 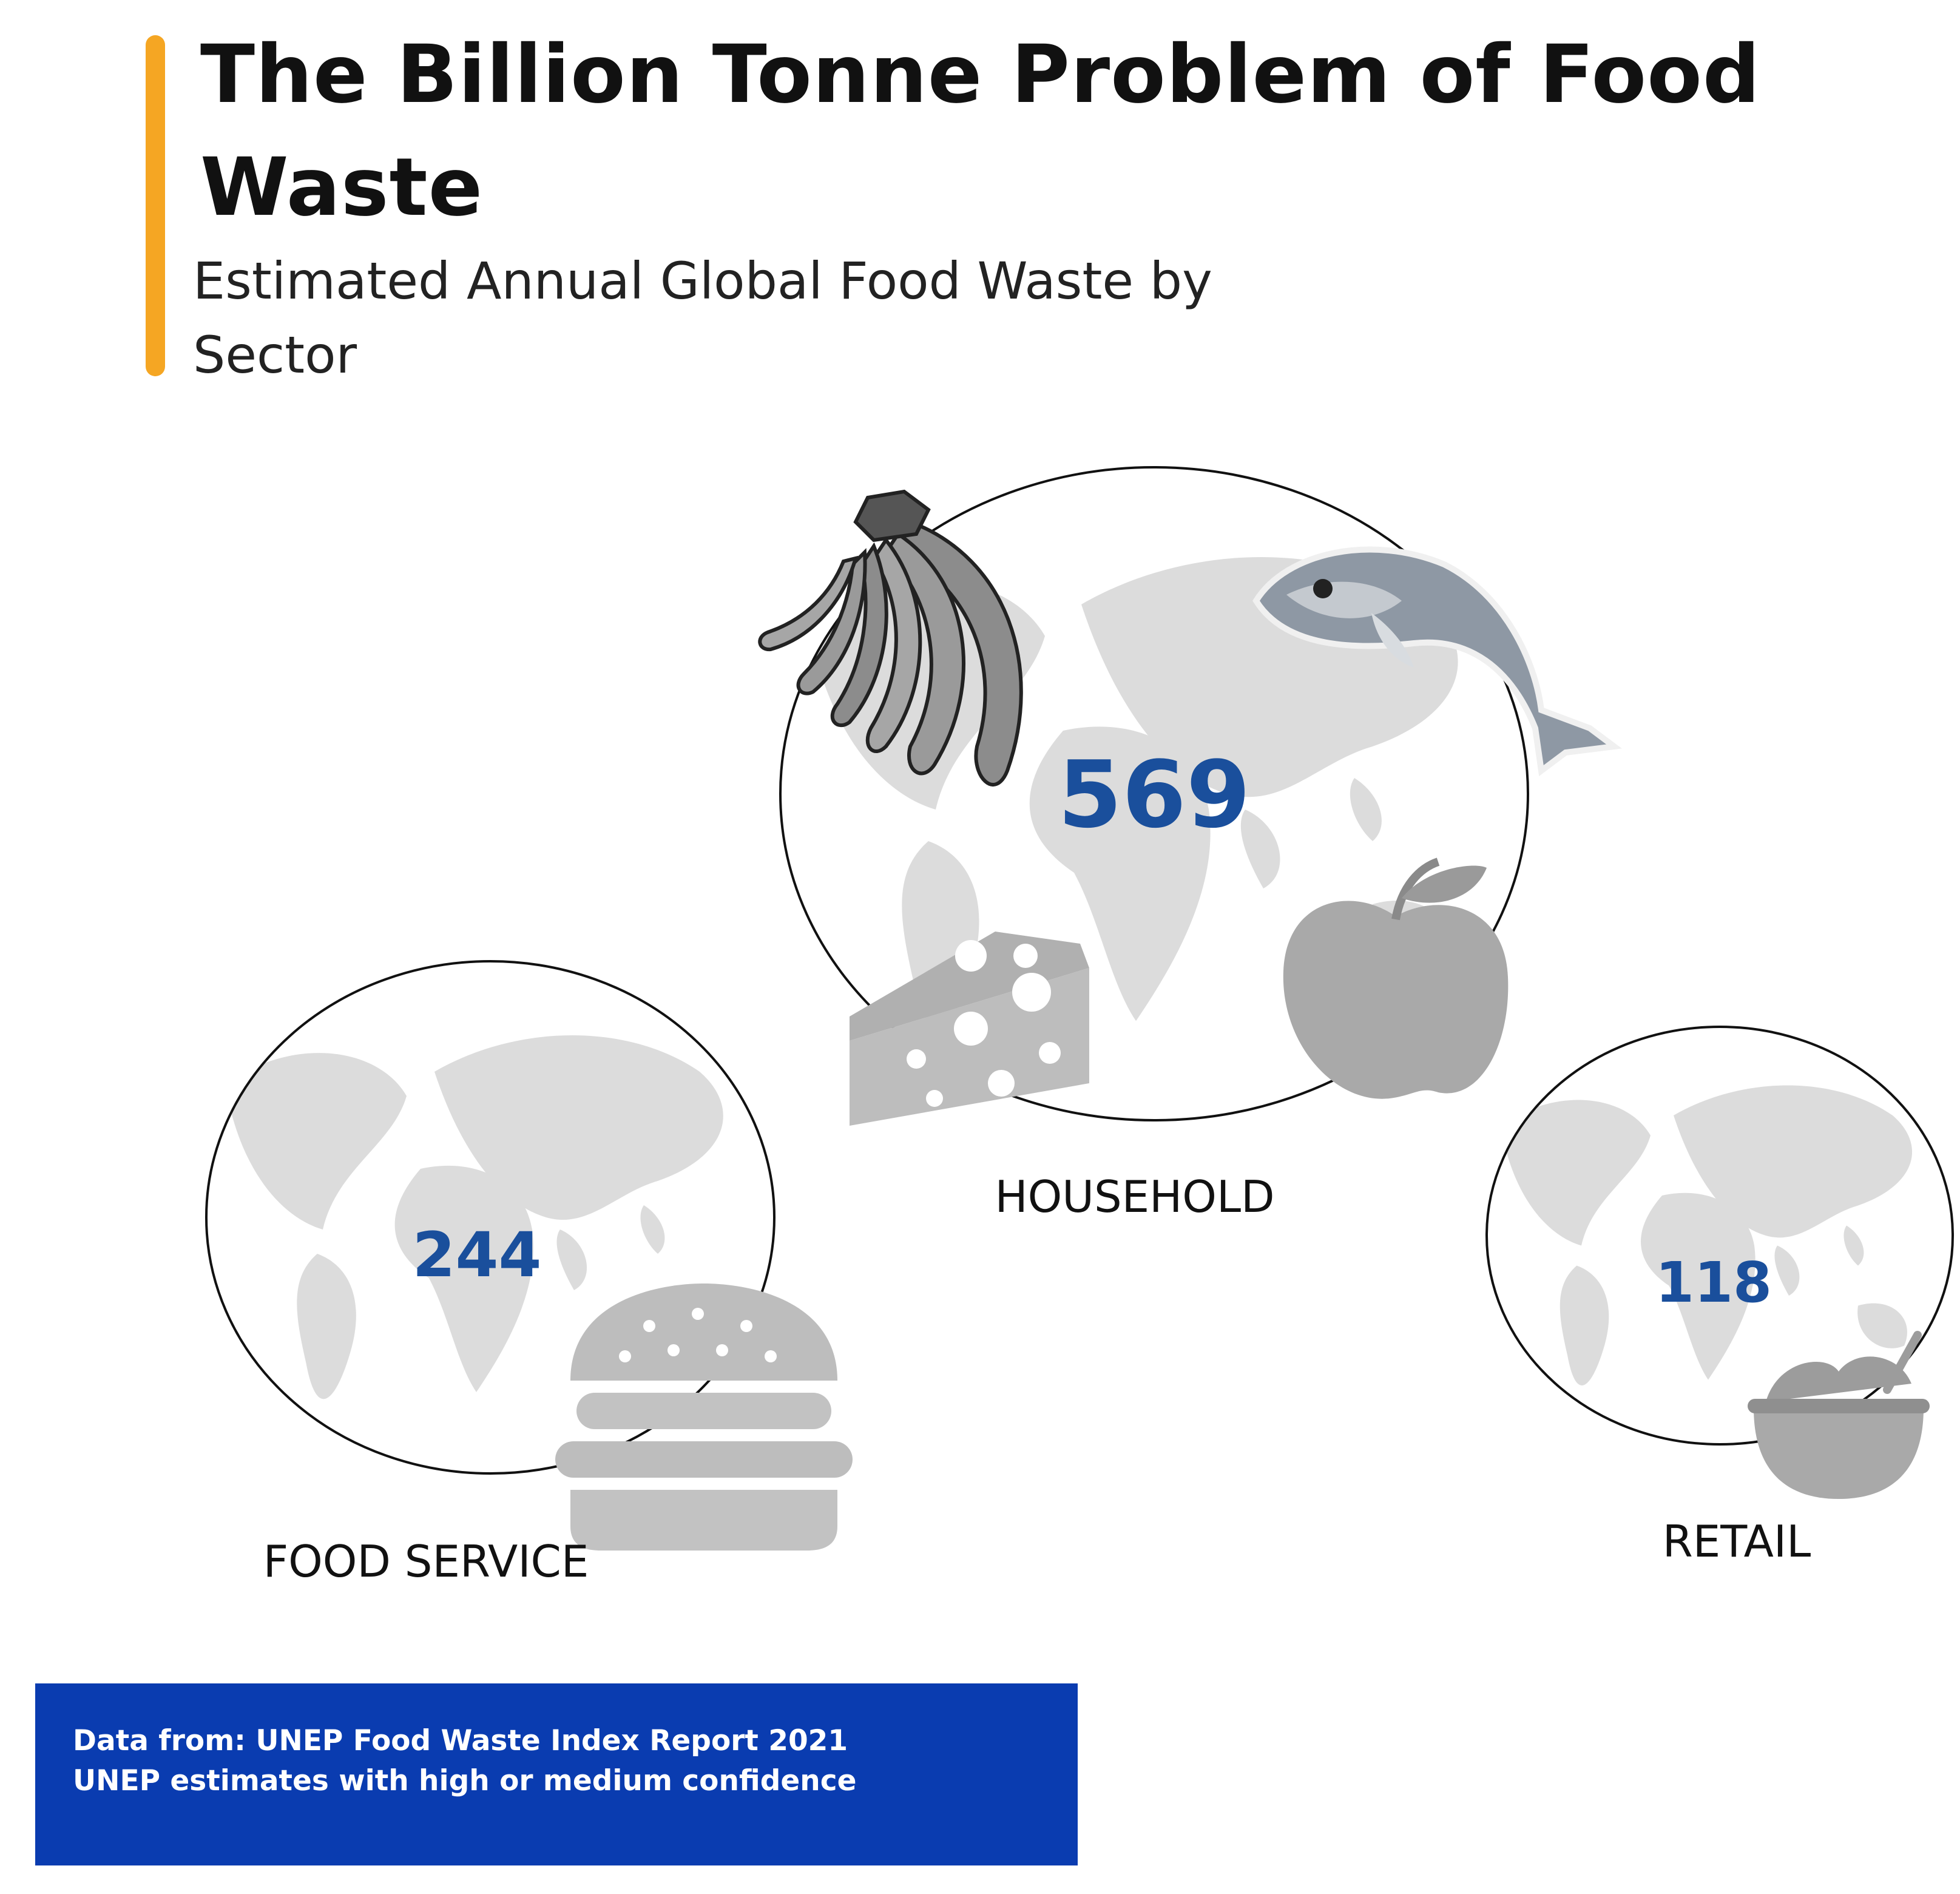 I want to click on category-label-household: HOUSEHOLD, so click(x=1134, y=1197).